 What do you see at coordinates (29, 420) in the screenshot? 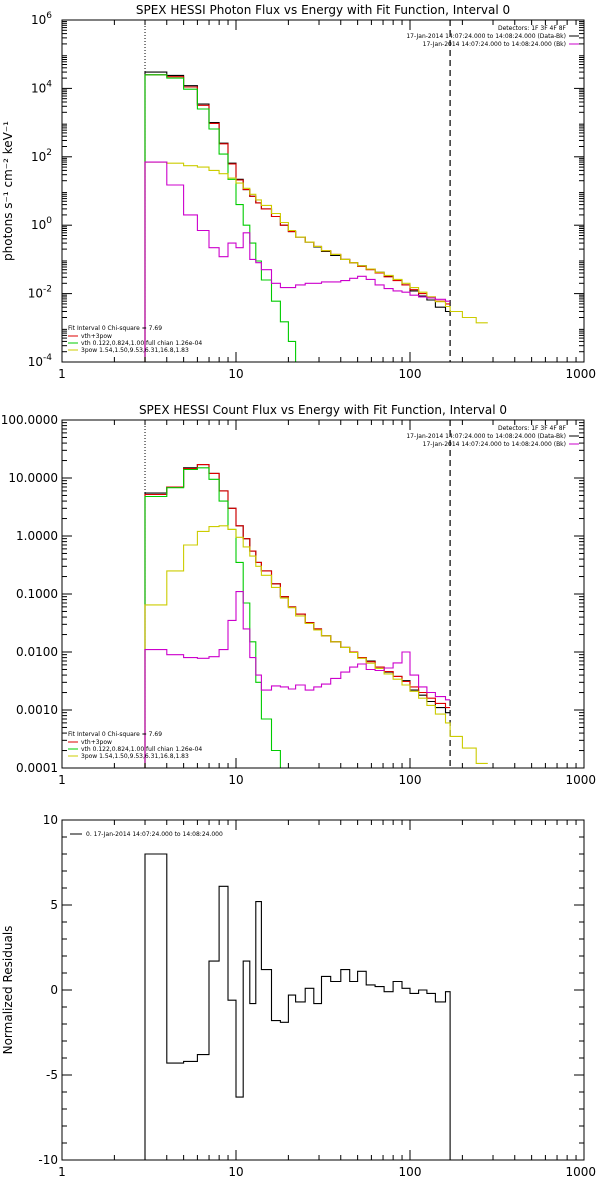
I see `y-tick-label: 100.0000` at bounding box center [29, 420].